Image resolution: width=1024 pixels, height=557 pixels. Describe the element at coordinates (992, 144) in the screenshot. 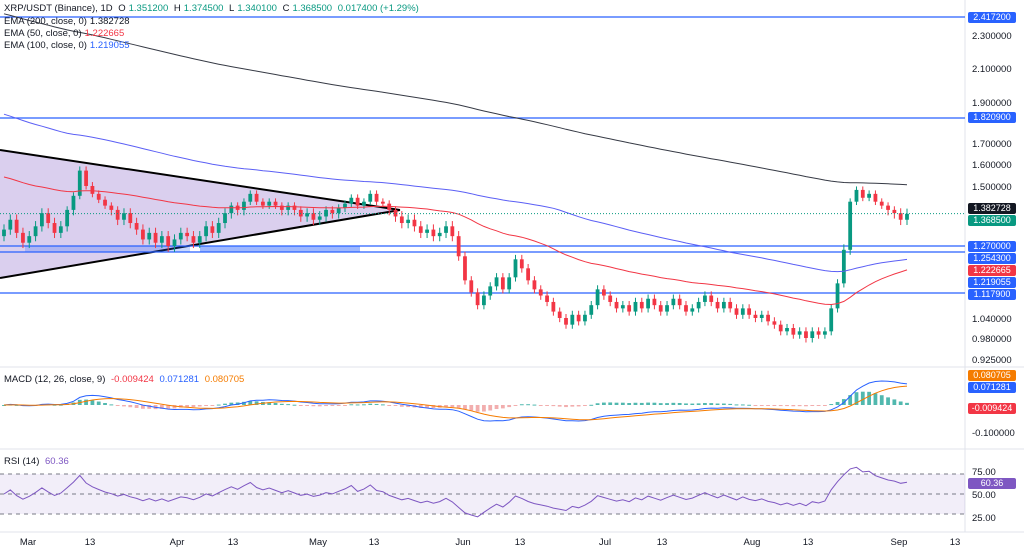

I see `price-axis-label: 1.700000` at that location.